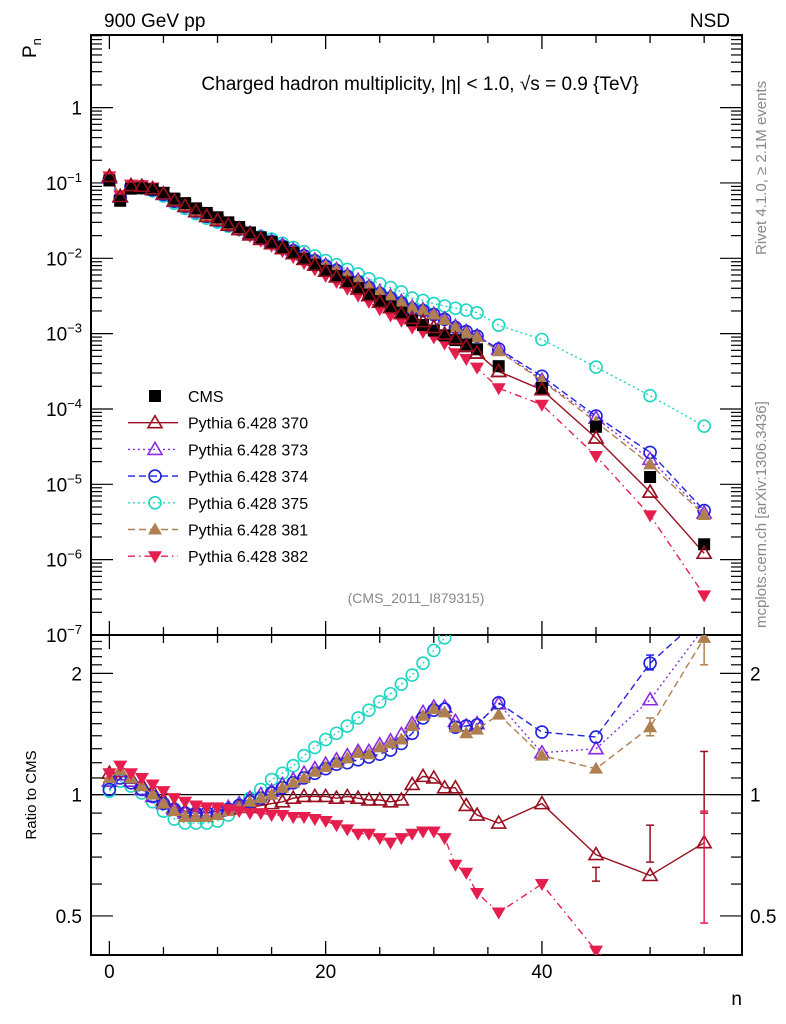 This screenshot has width=786, height=1024. What do you see at coordinates (155, 528) in the screenshot?
I see `legend-marker` at bounding box center [155, 528].